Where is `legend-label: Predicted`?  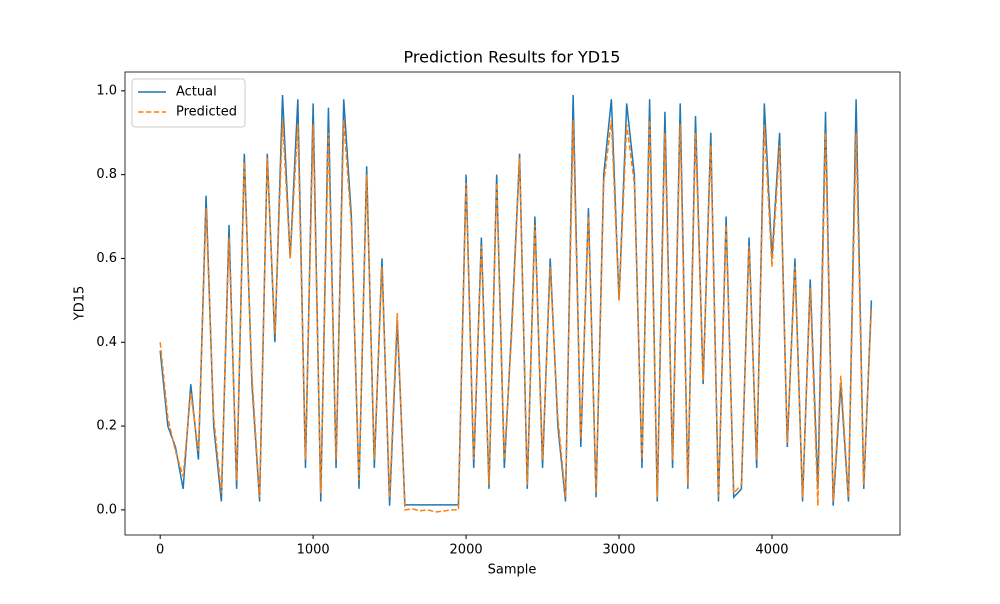 legend-label: Predicted is located at coordinates (206, 112).